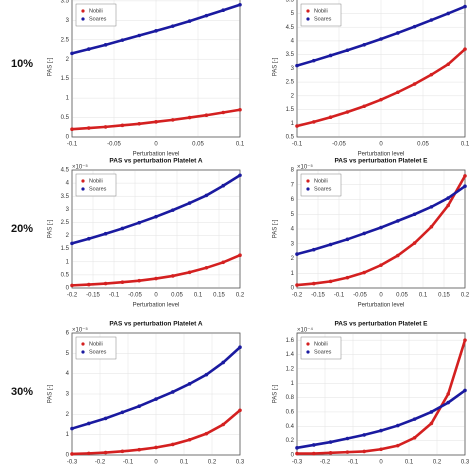  I want to click on y-tick-label: 0.6, so click(290, 413).